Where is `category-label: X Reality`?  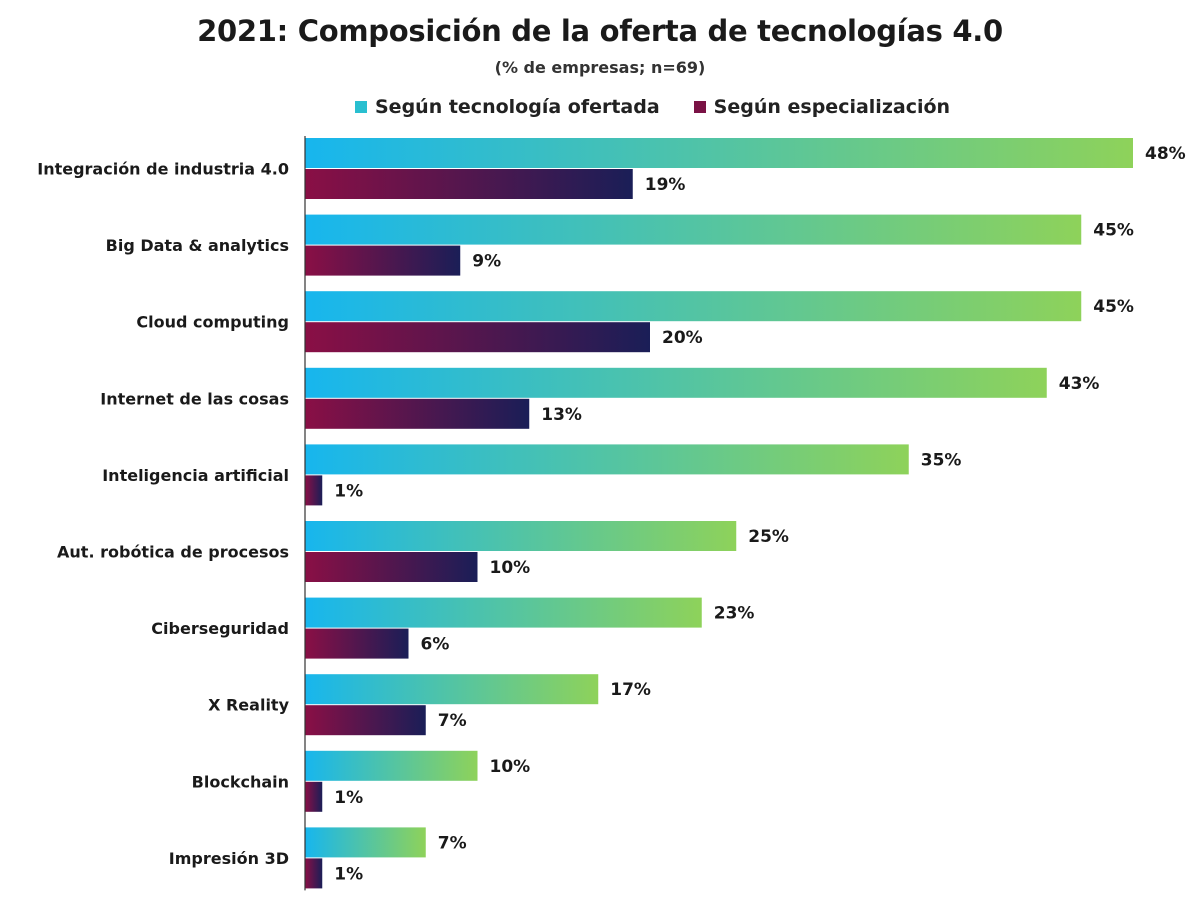
category-label: X Reality is located at coordinates (248, 705).